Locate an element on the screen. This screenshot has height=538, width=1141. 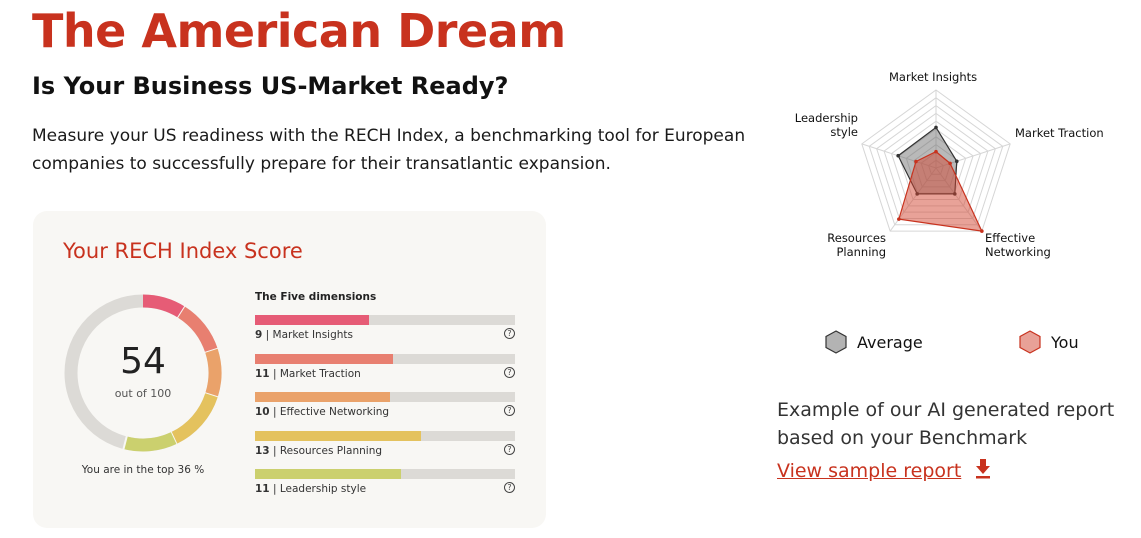
legend-average: Average is located at coordinates (874, 342).